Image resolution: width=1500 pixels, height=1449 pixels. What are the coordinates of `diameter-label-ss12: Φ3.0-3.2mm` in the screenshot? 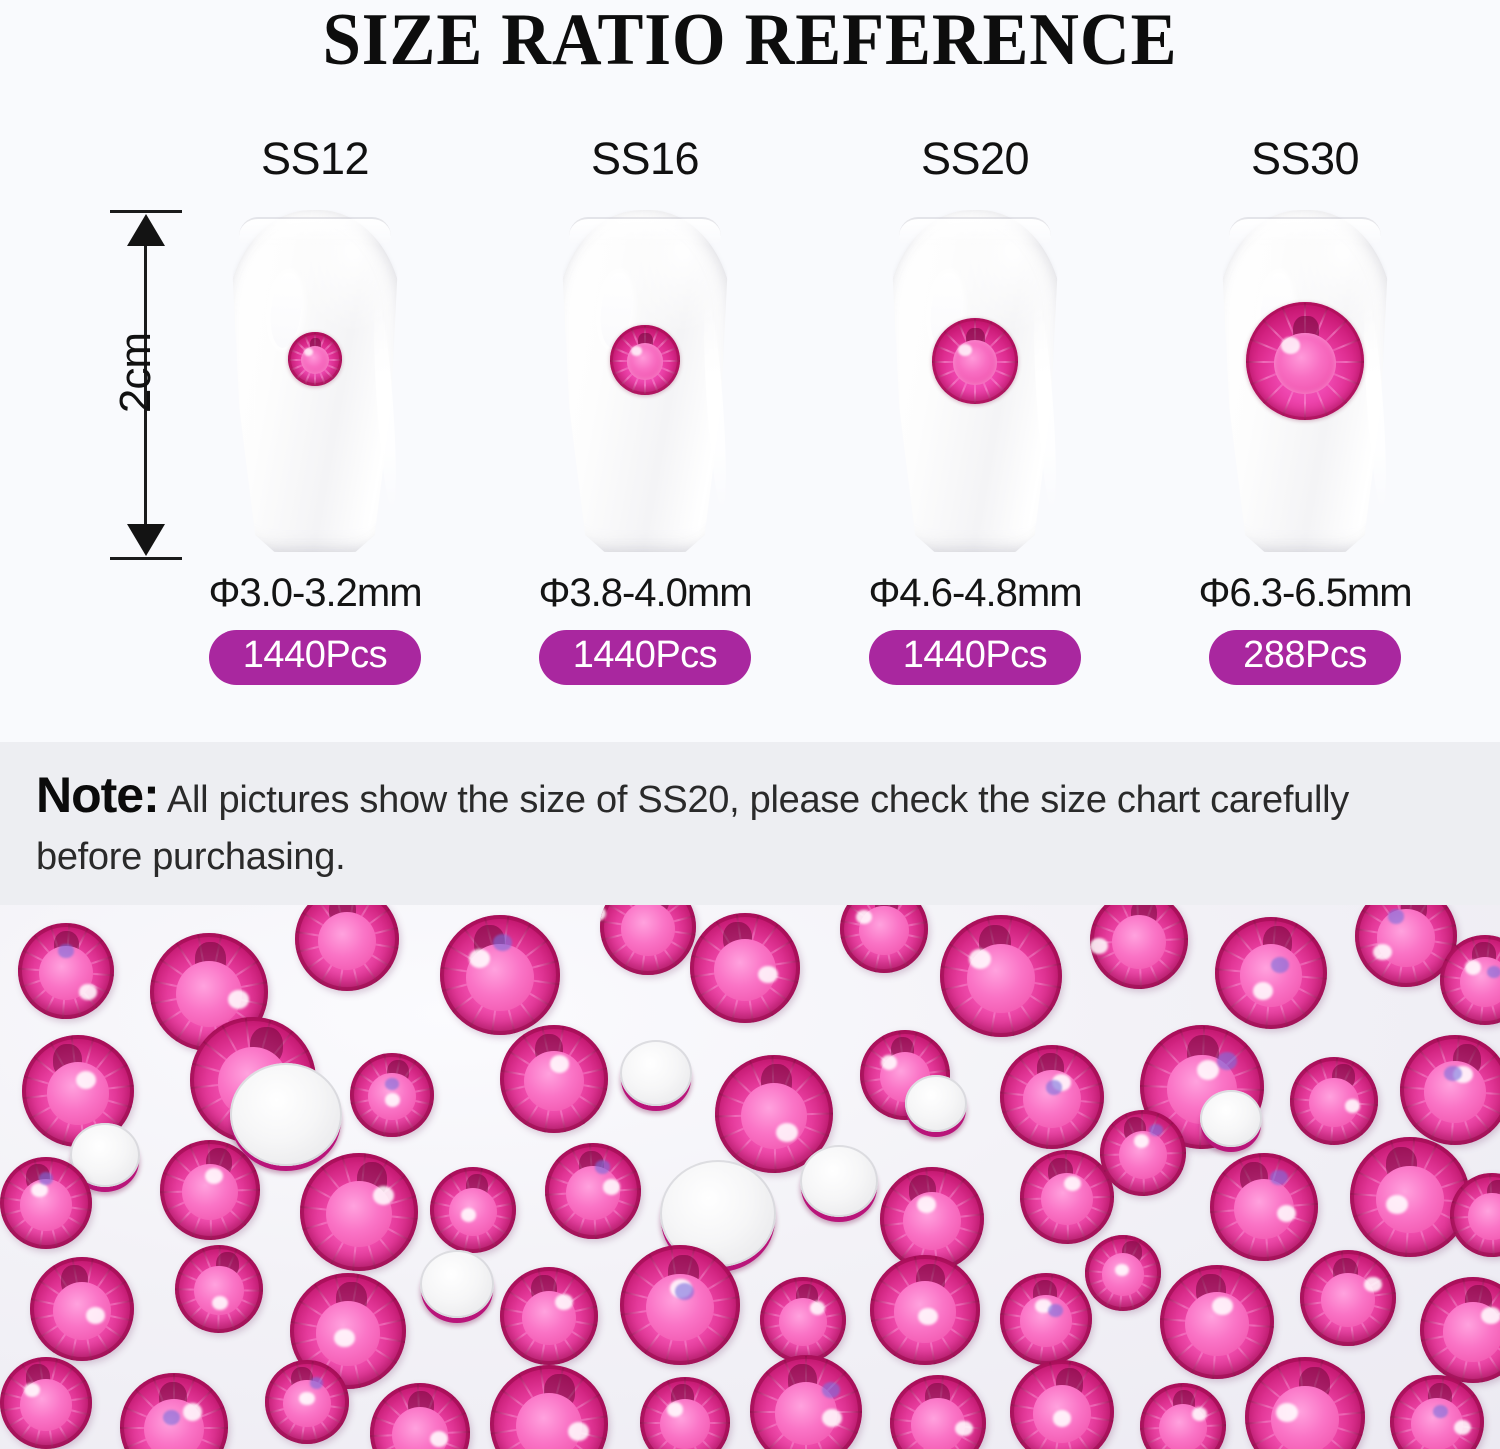 It's located at (315, 593).